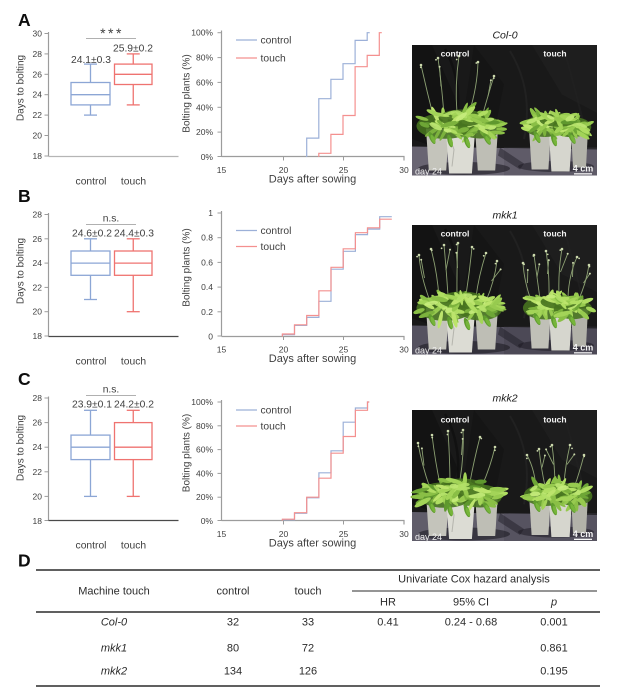 The width and height of the screenshot is (618, 700). Describe the element at coordinates (553, 603) in the screenshot. I see `svg-text: p` at that location.